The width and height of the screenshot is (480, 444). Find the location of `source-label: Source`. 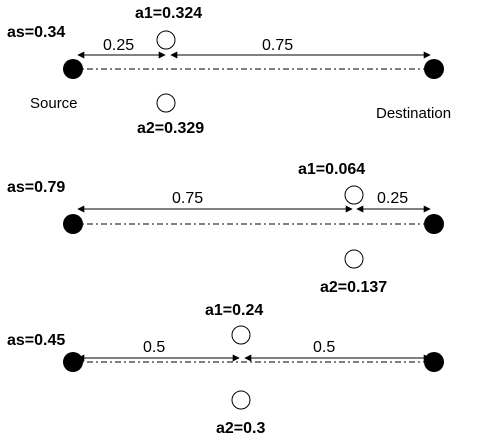

source-label: Source is located at coordinates (54, 103).